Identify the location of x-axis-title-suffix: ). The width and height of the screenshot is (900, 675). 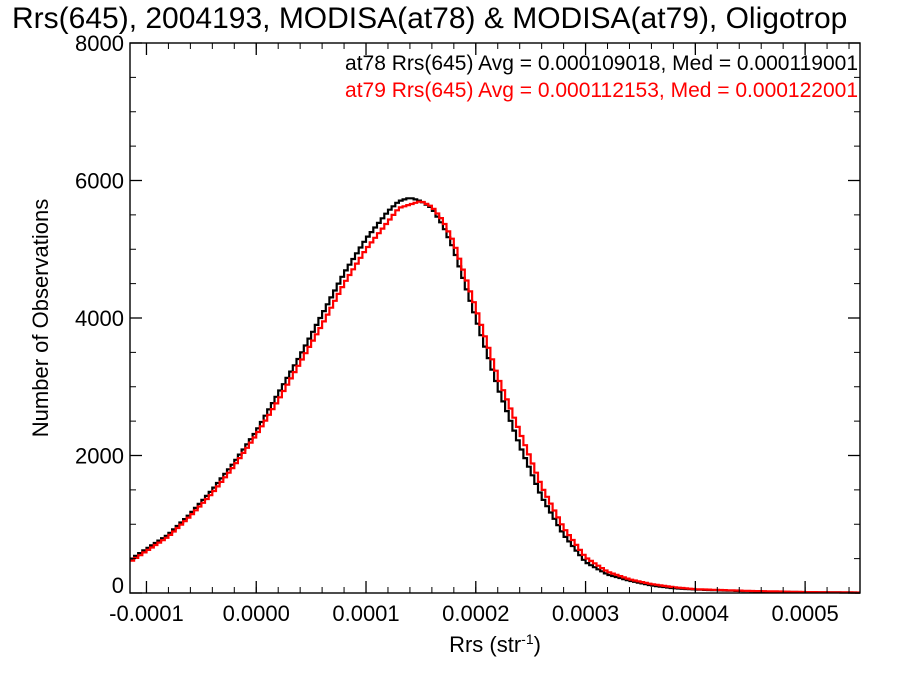
(537, 644).